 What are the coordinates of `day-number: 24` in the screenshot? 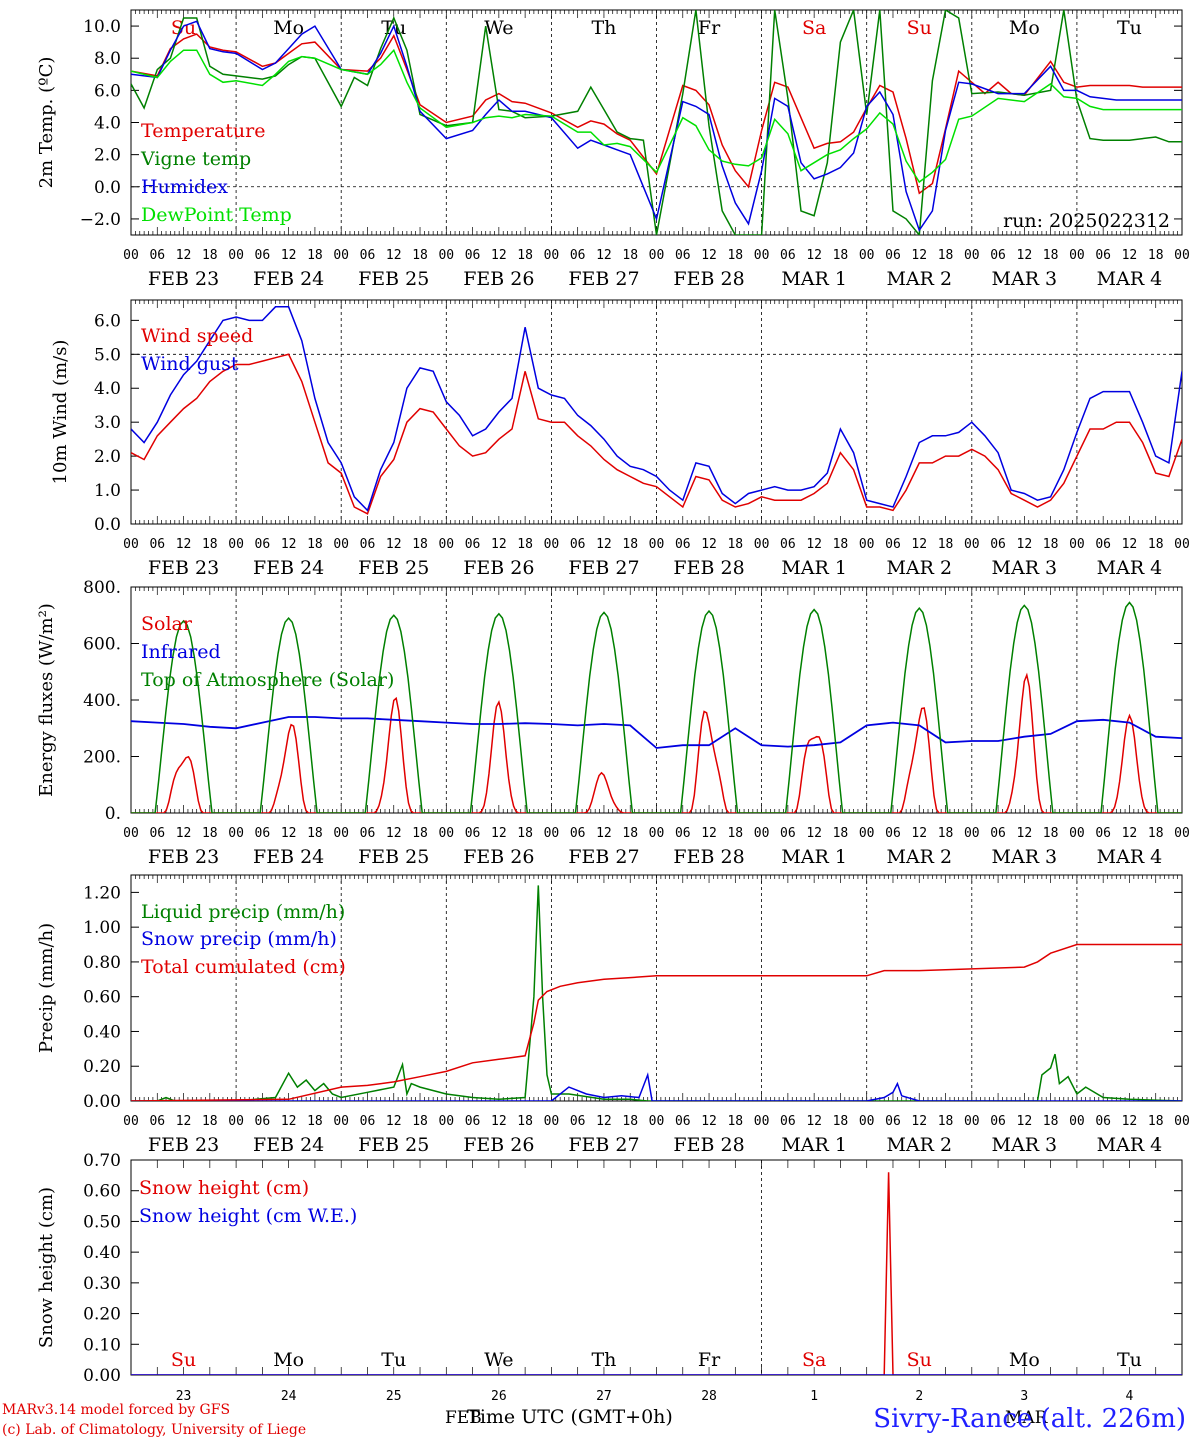 It's located at (289, 1396).